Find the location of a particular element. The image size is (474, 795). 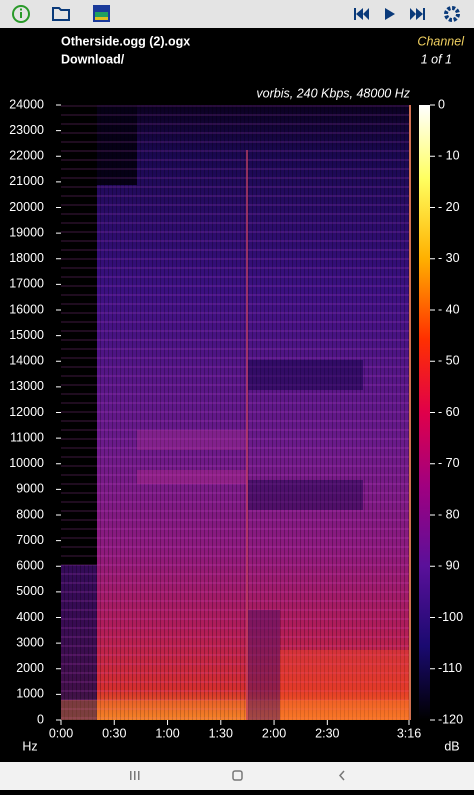

home-button is located at coordinates (237, 775).